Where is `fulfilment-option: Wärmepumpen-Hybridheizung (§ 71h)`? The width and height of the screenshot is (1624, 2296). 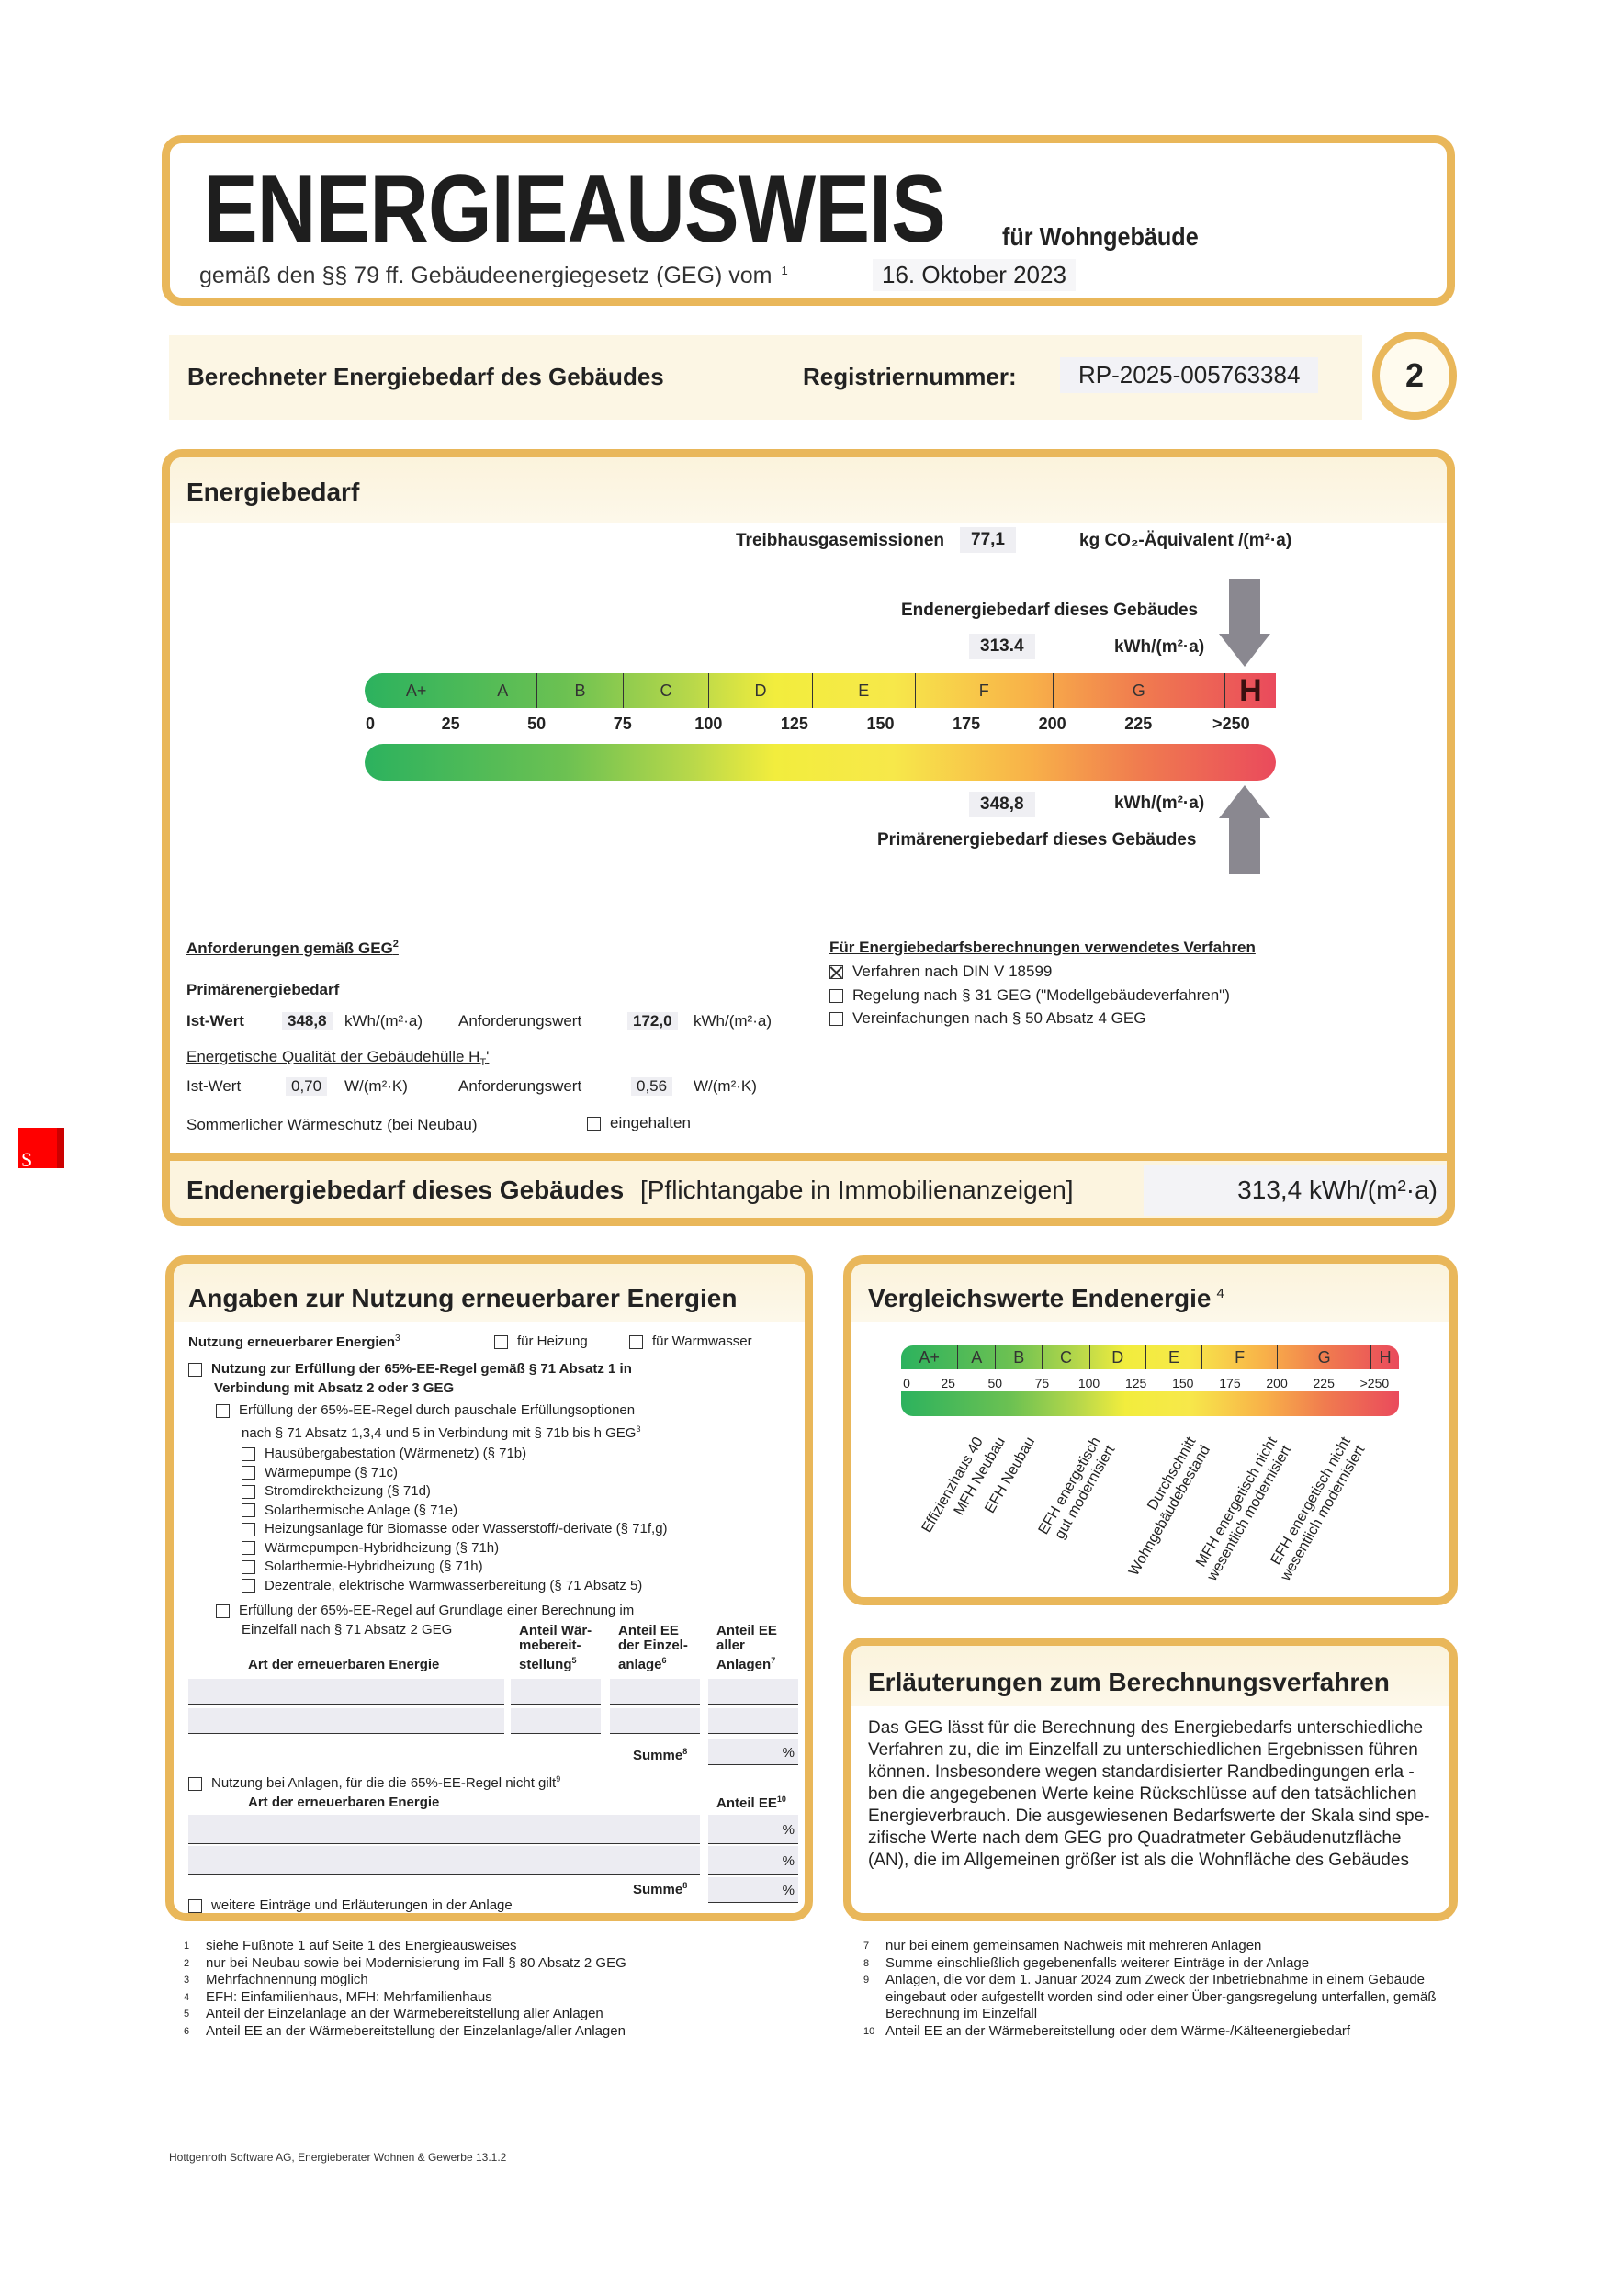 fulfilment-option: Wärmepumpen-Hybridheizung (§ 71h) is located at coordinates (455, 1549).